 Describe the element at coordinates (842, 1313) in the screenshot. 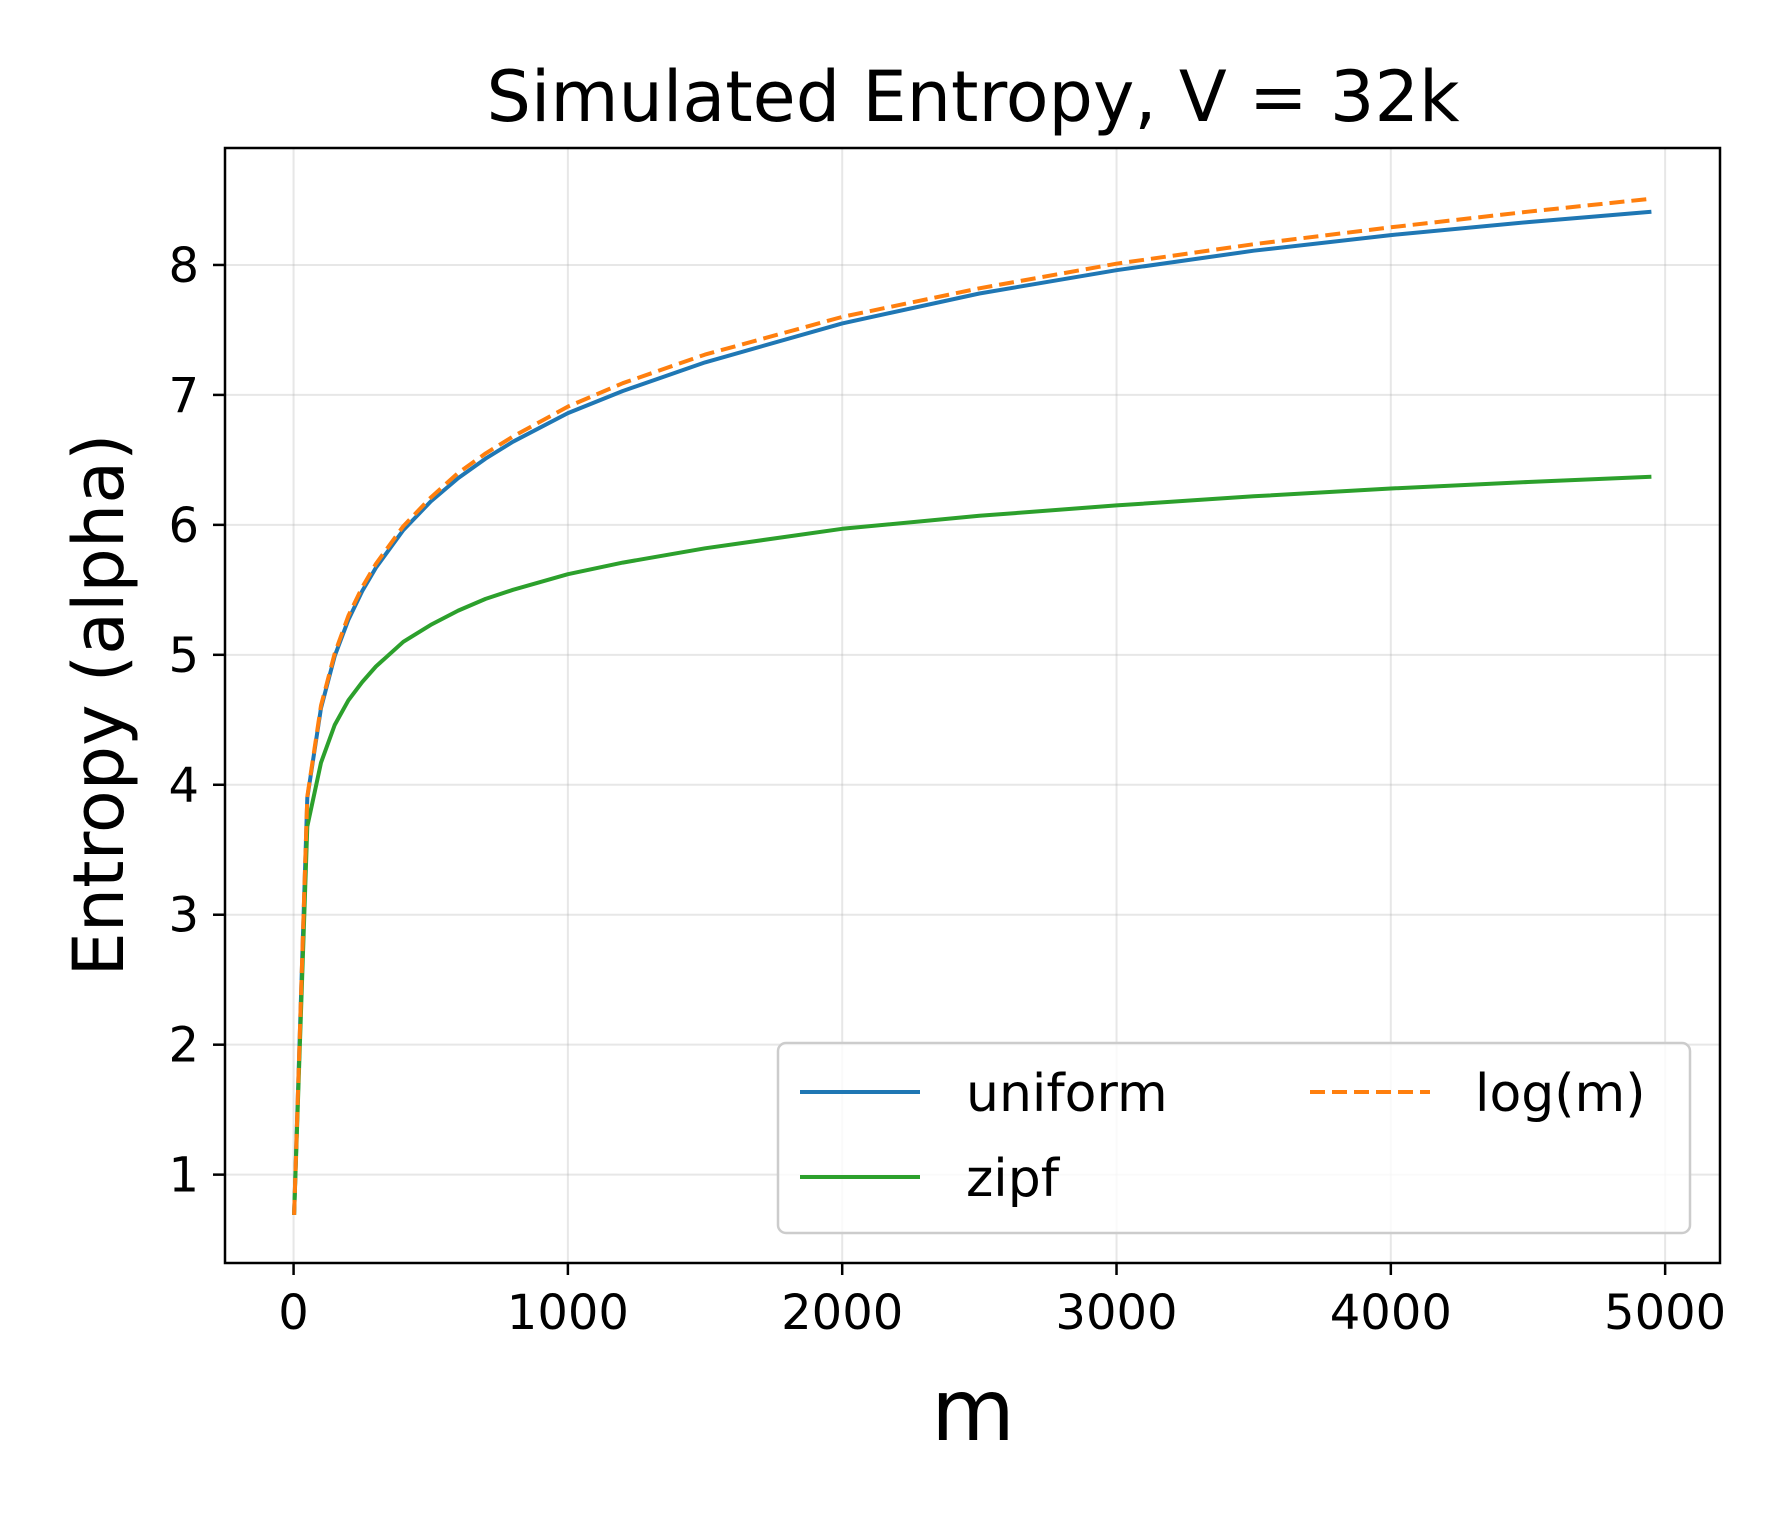

I see `x-tick-label: 2000` at that location.